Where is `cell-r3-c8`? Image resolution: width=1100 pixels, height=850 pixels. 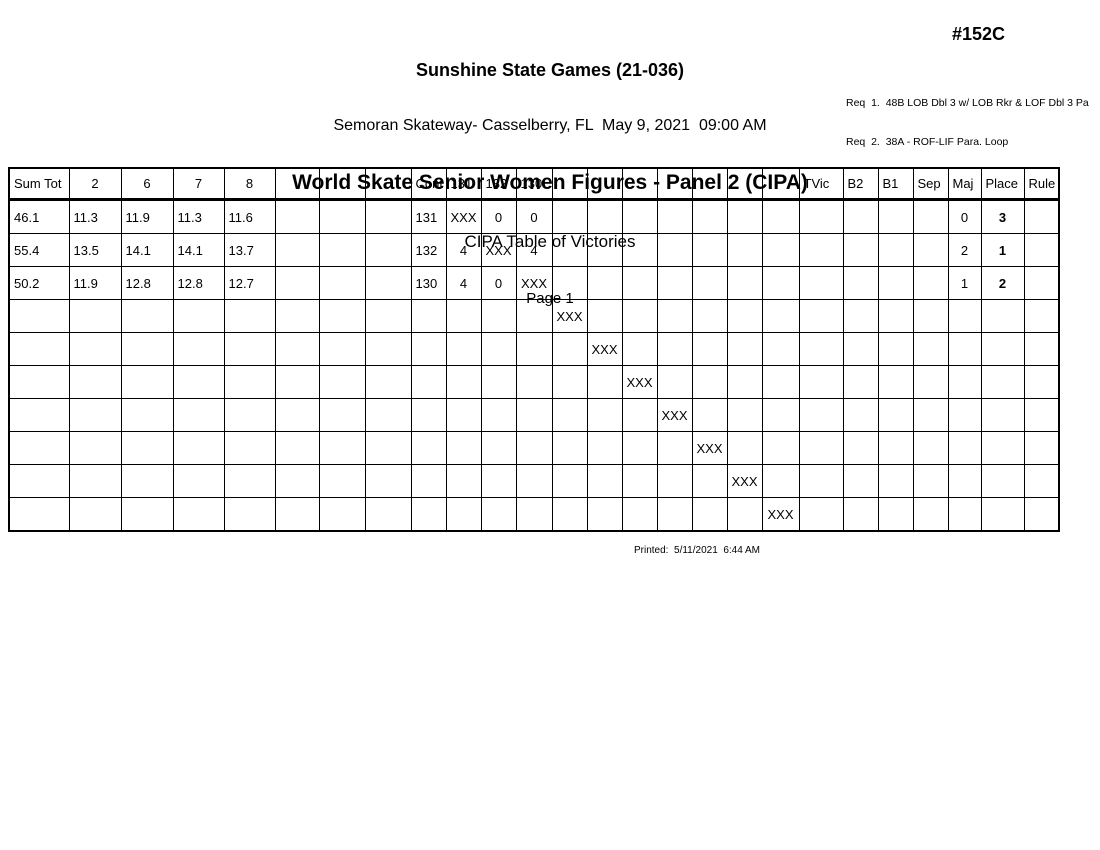
cell-r3-c8 is located at coordinates (388, 283).